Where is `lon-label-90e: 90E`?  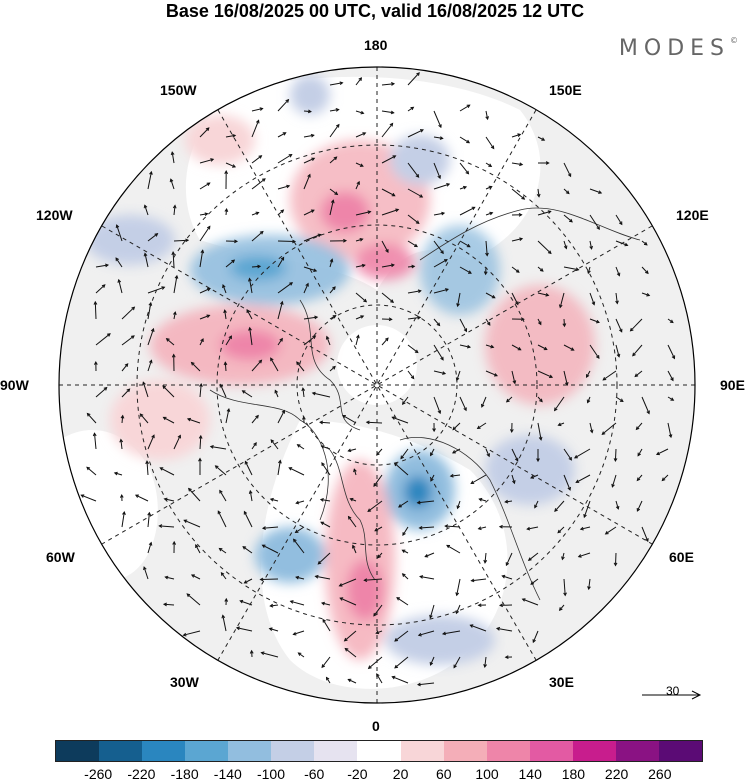
lon-label-90e: 90E is located at coordinates (732, 385).